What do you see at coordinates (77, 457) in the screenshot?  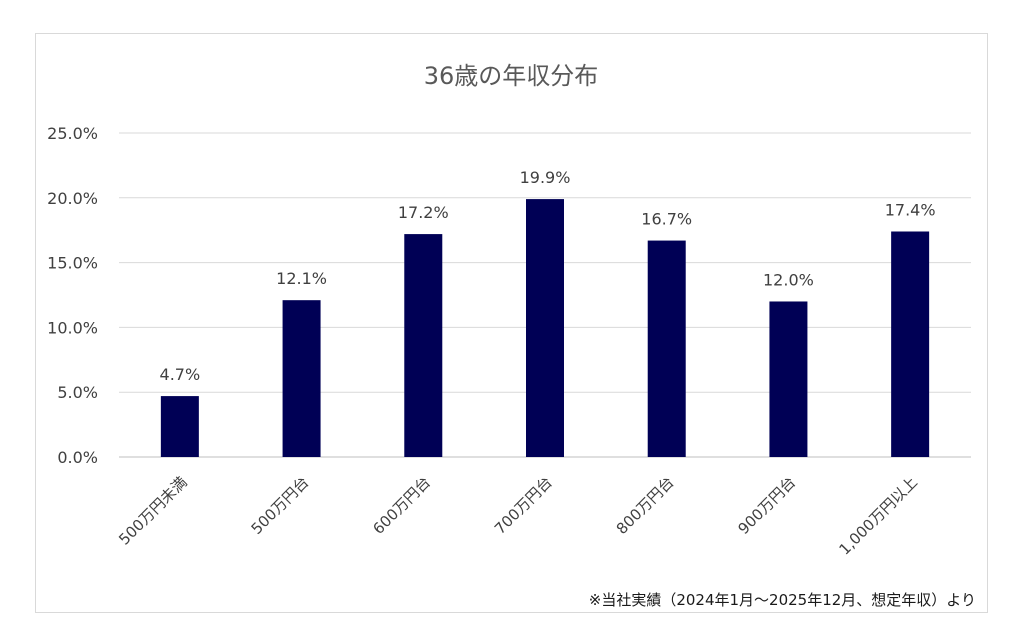 I see `y-tick-label: 0.0%` at bounding box center [77, 457].